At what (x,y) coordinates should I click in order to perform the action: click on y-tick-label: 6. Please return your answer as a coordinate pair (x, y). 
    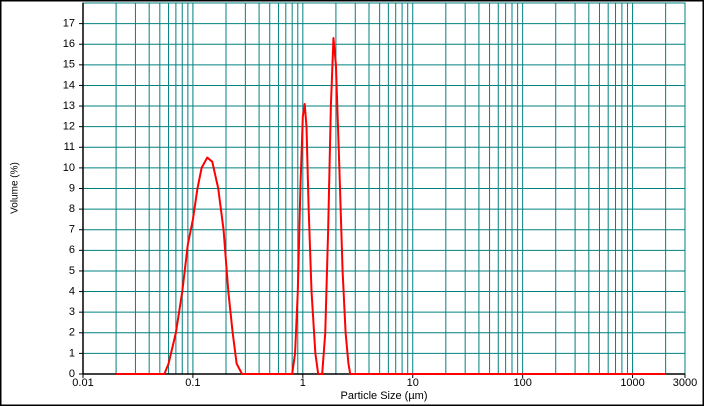
    Looking at the image, I should click on (72, 250).